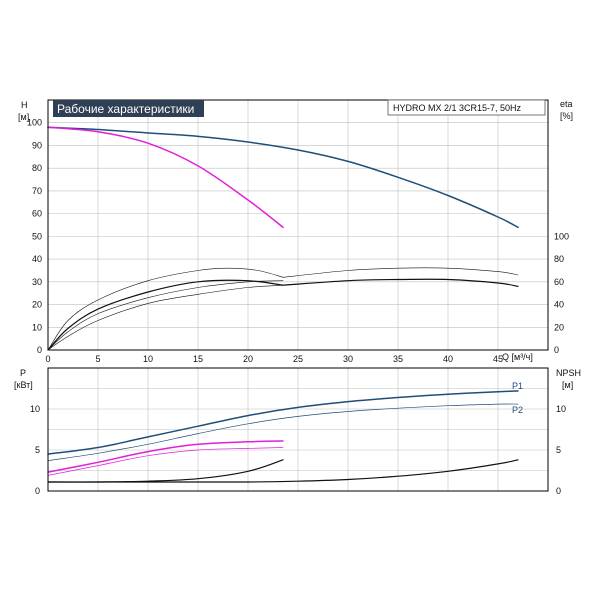  I want to click on bottom-series, so click(283, 436).